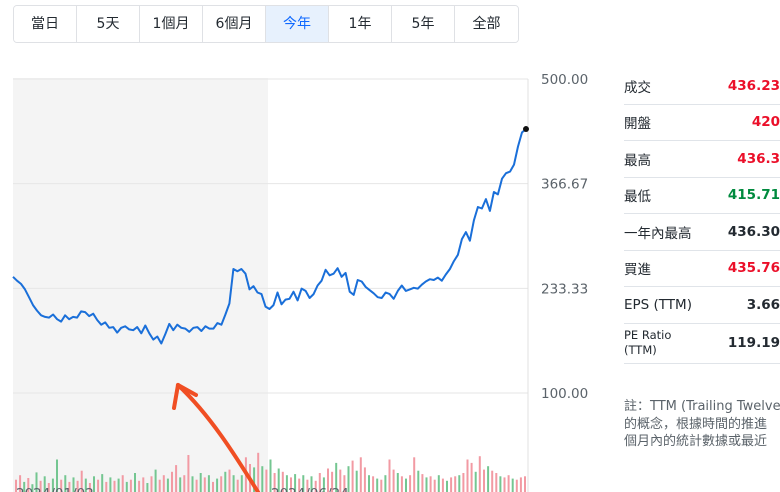 The width and height of the screenshot is (780, 492). Describe the element at coordinates (702, 344) in the screenshot. I see `stat-row: PE Ratio (TTM) 119.19` at that location.